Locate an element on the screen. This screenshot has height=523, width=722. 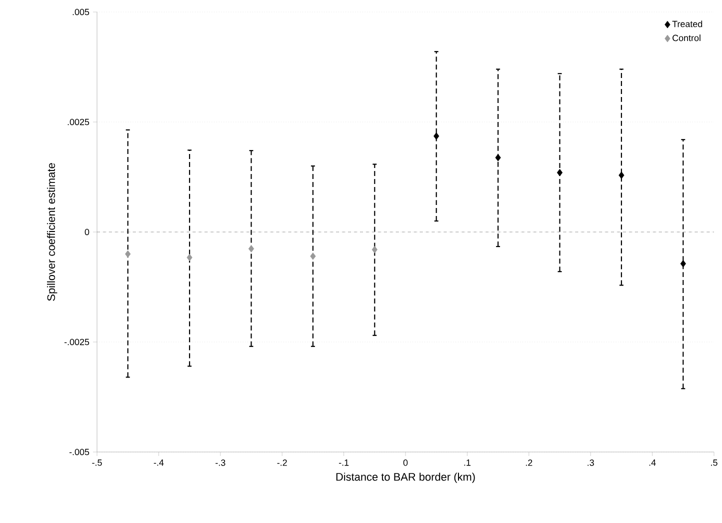
x-tick-label: -.4 is located at coordinates (159, 463).